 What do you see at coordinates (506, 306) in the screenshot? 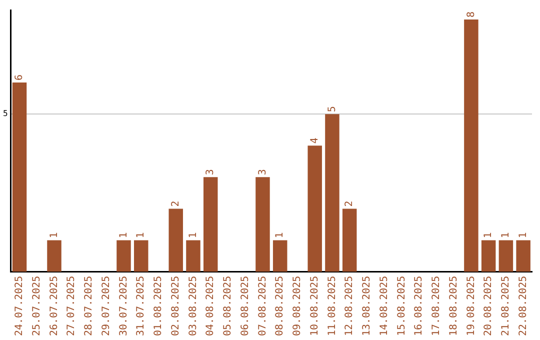
I see `x-tick-label: 21.08.2025` at bounding box center [506, 306].